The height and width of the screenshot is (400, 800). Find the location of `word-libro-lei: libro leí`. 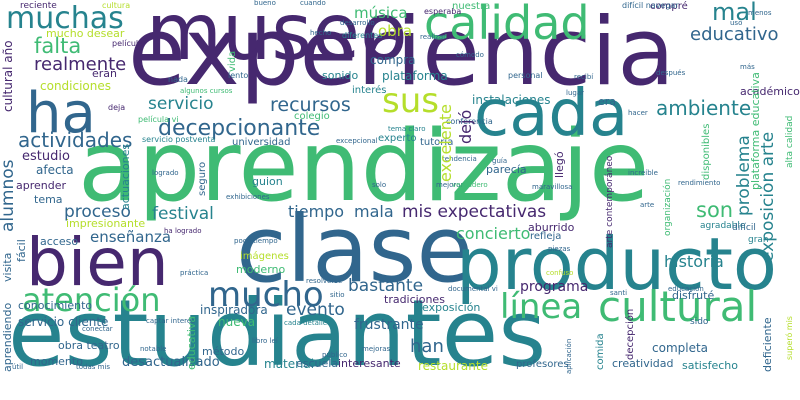

word-libro-lei: libro leí is located at coordinates (265, 341).